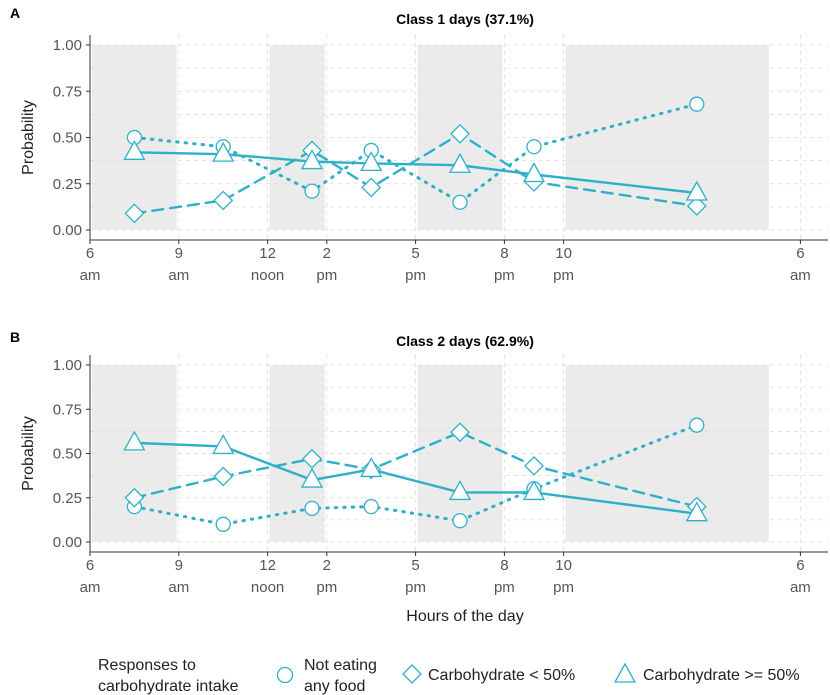  I want to click on panel-b-x-tick-label: 12, so click(267, 565).